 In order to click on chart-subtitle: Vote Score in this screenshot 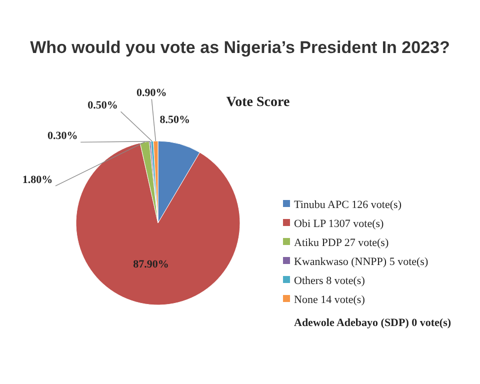, I will do `click(258, 102)`.